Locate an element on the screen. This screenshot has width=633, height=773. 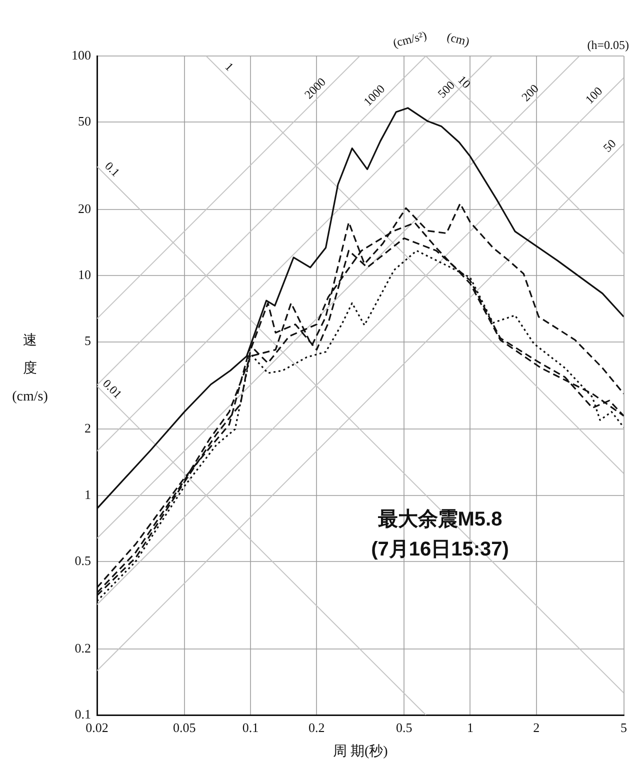
y-tick-label: 2 is located at coordinates (87, 428).